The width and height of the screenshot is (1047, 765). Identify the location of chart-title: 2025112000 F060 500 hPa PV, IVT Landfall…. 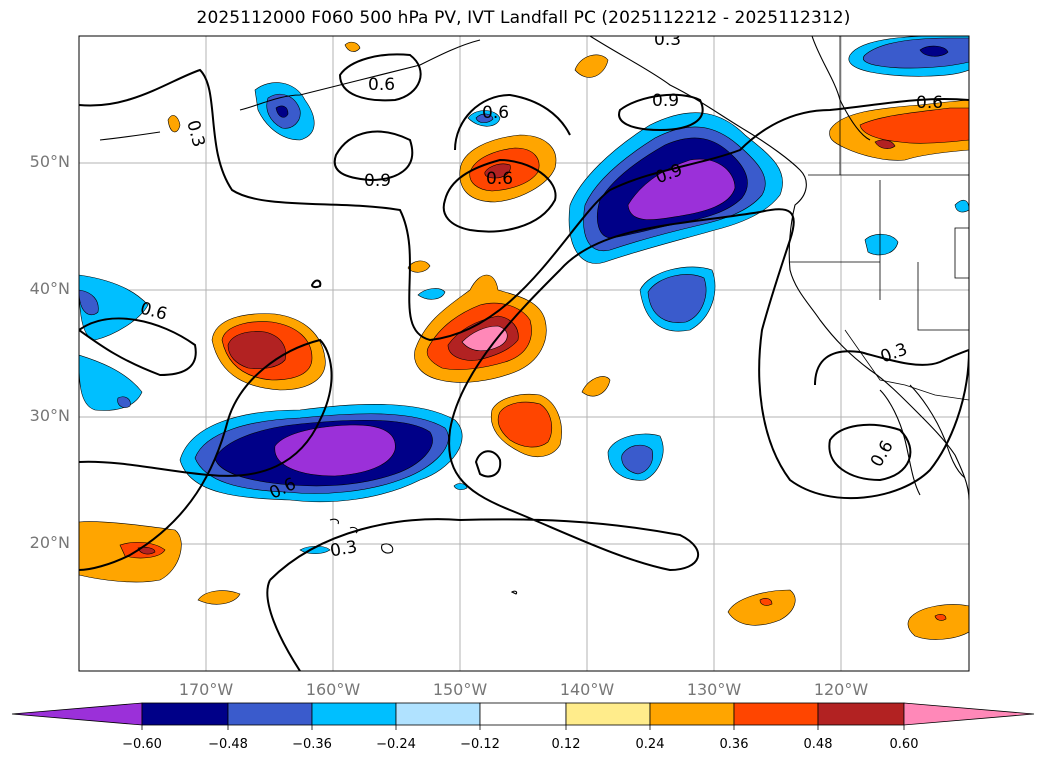
(523, 18).